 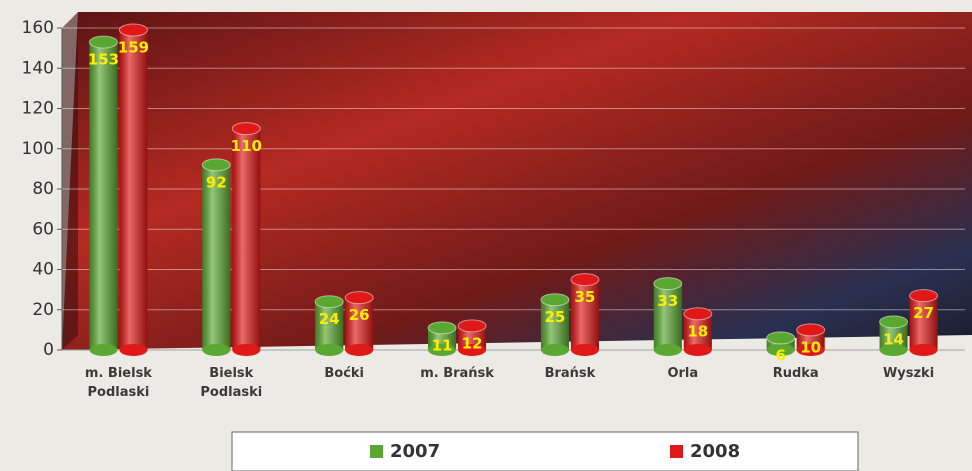 I want to click on value-label: 26, so click(x=359, y=315).